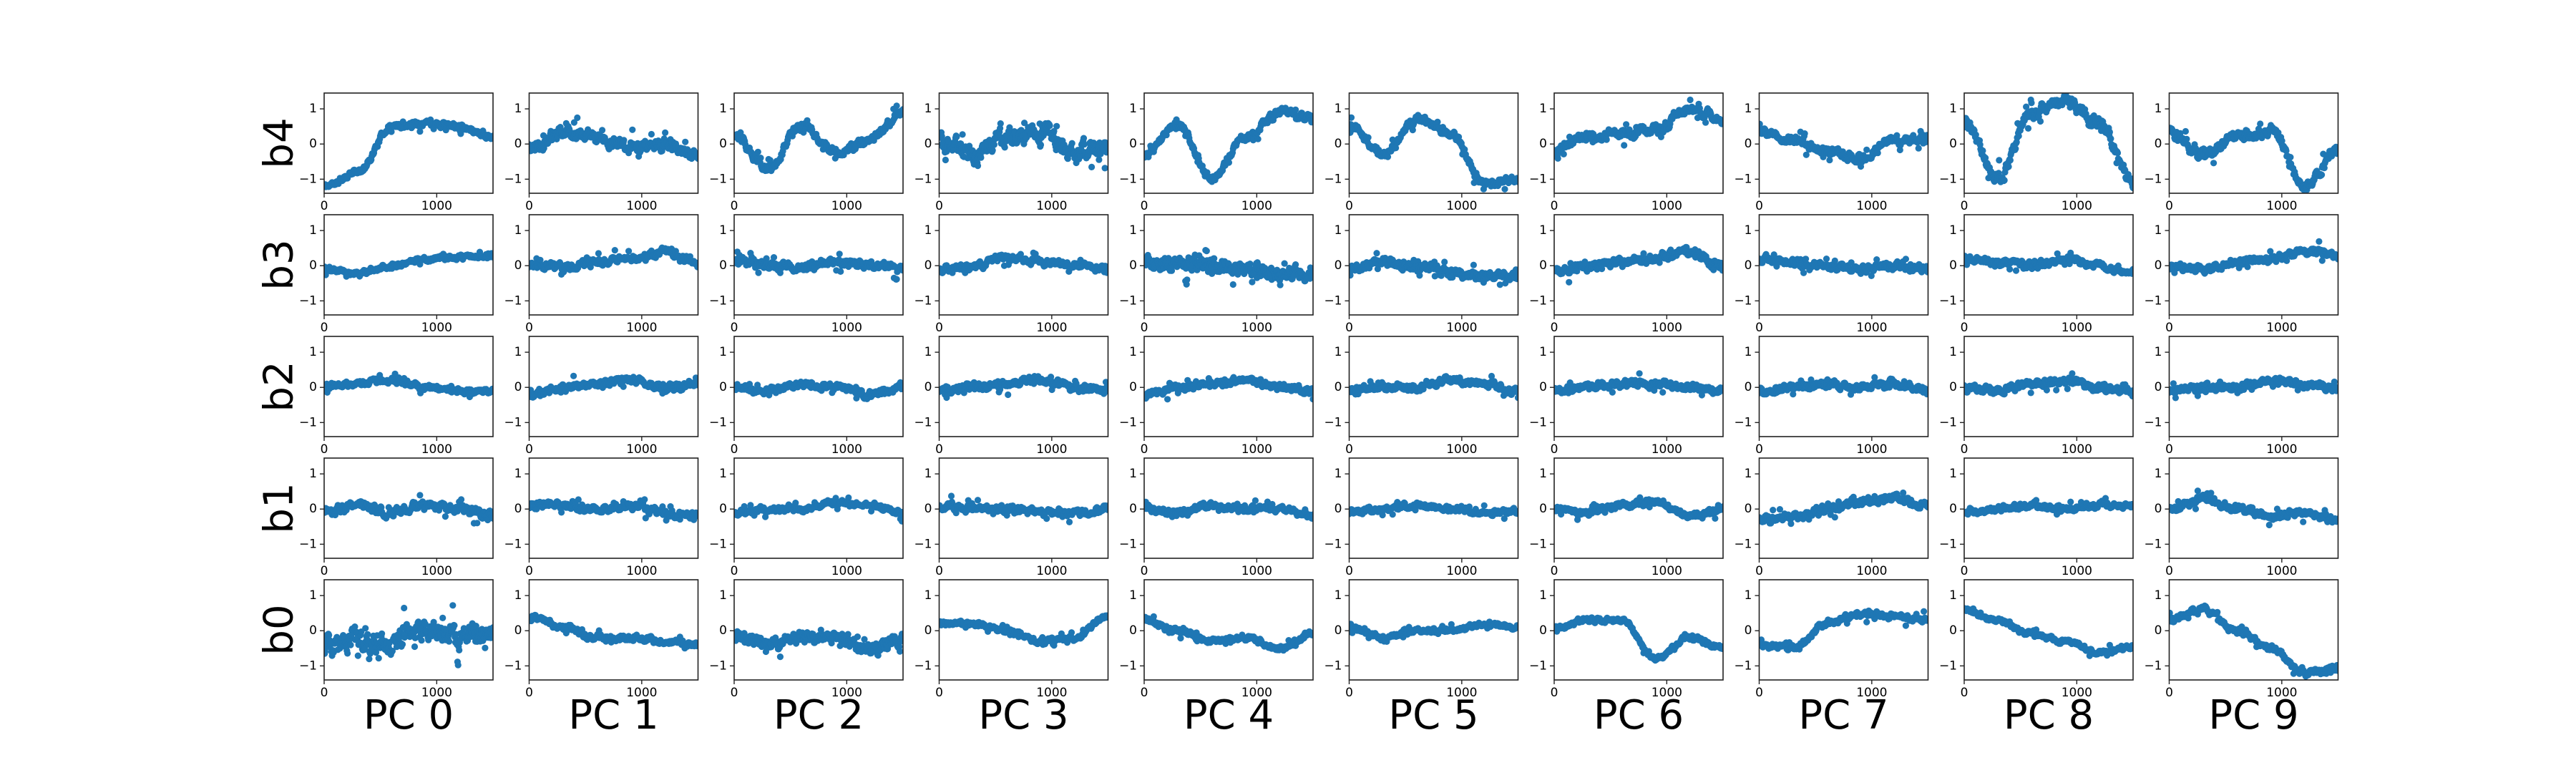  I want to click on panel-b3-pc4: 10−10 1000, so click(1216, 274).